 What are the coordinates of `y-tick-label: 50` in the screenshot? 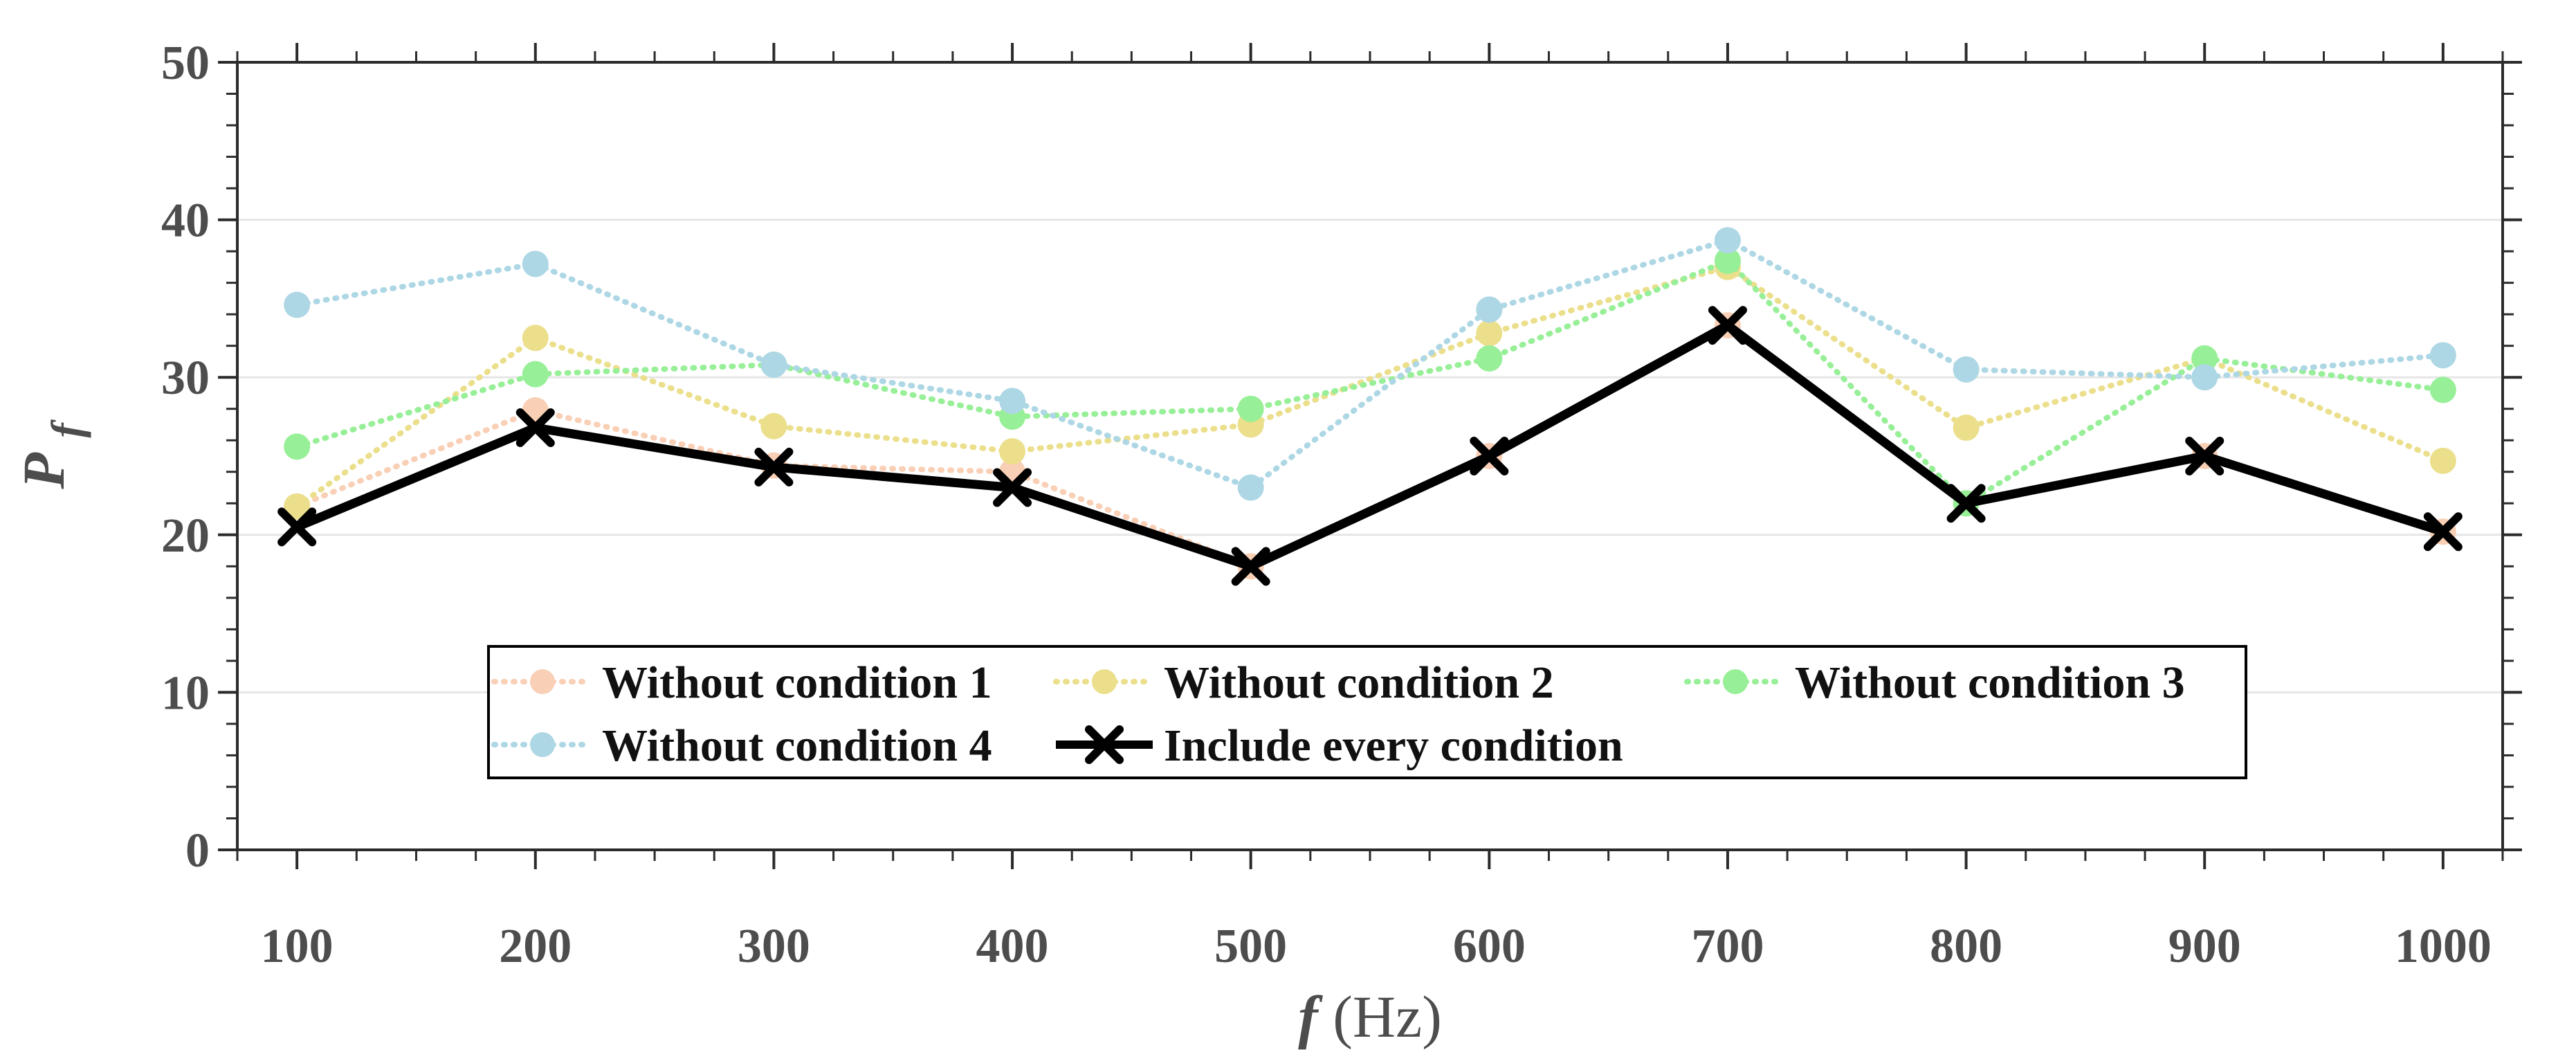 It's located at (186, 64).